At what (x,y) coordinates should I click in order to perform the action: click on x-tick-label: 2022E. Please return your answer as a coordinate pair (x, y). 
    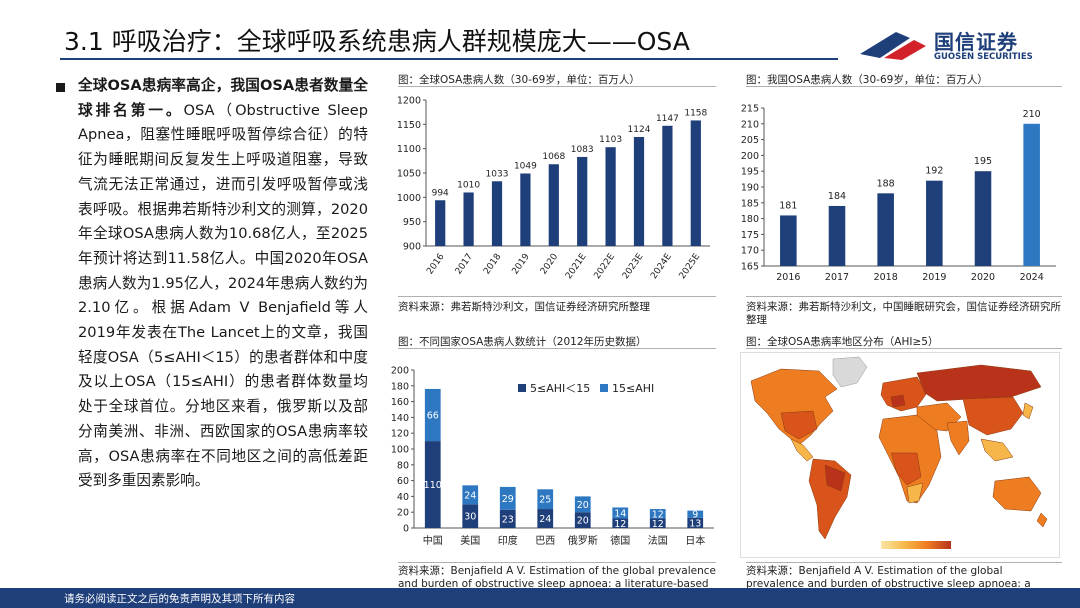
    Looking at the image, I should click on (604, 266).